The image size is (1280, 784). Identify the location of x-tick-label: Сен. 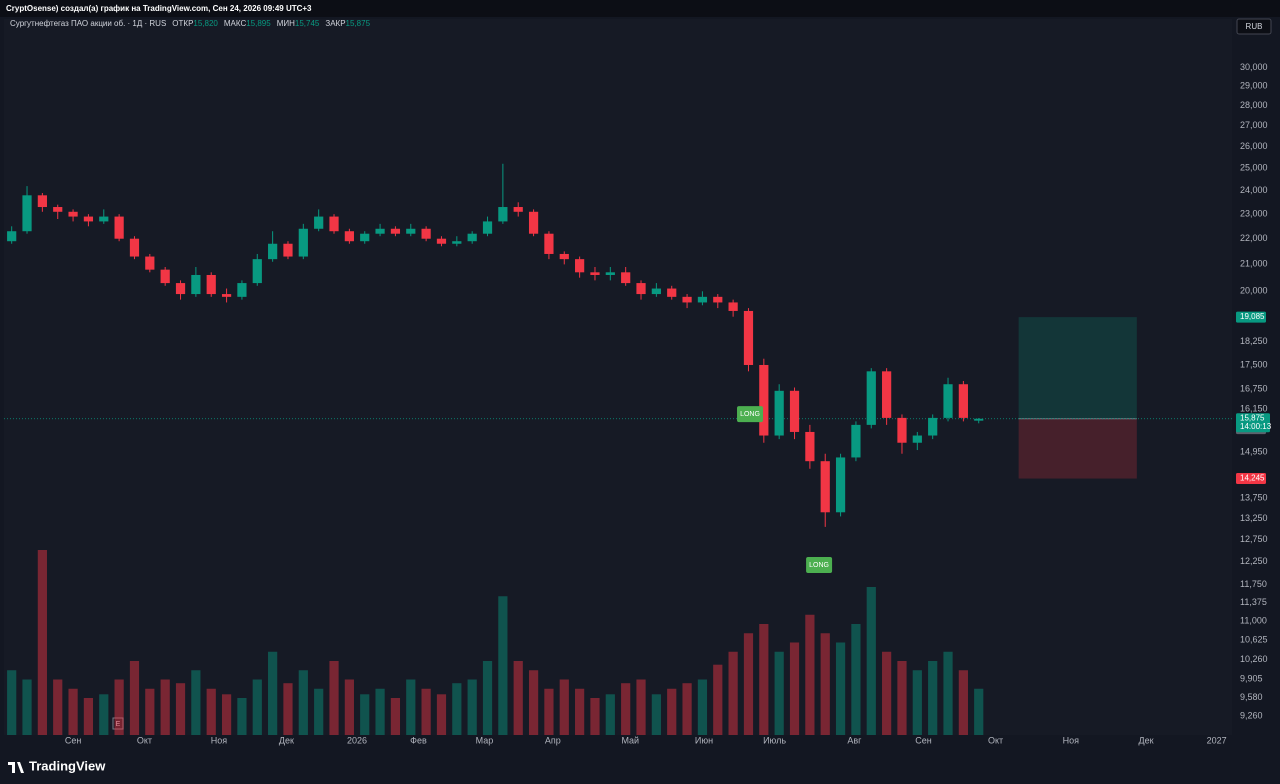
(923, 740).